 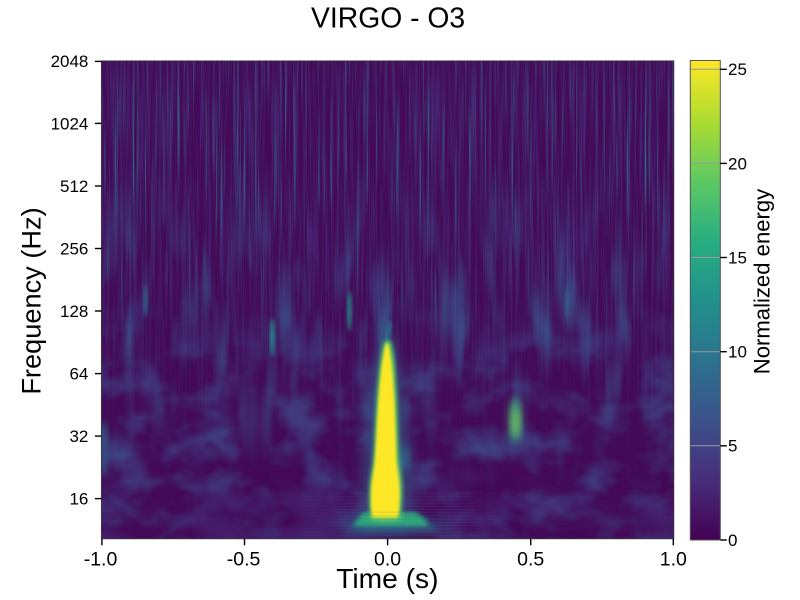 What do you see at coordinates (31, 300) in the screenshot?
I see `svg-text: Frequency (Hz)` at bounding box center [31, 300].